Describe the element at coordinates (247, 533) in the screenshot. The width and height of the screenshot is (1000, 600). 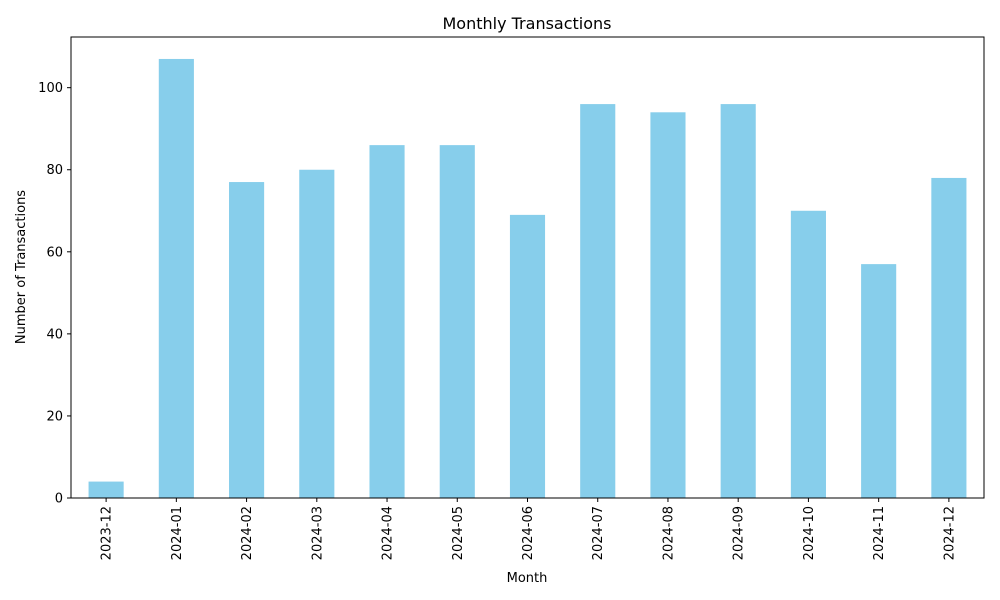
I see `x-tick-label: 2024-02` at that location.